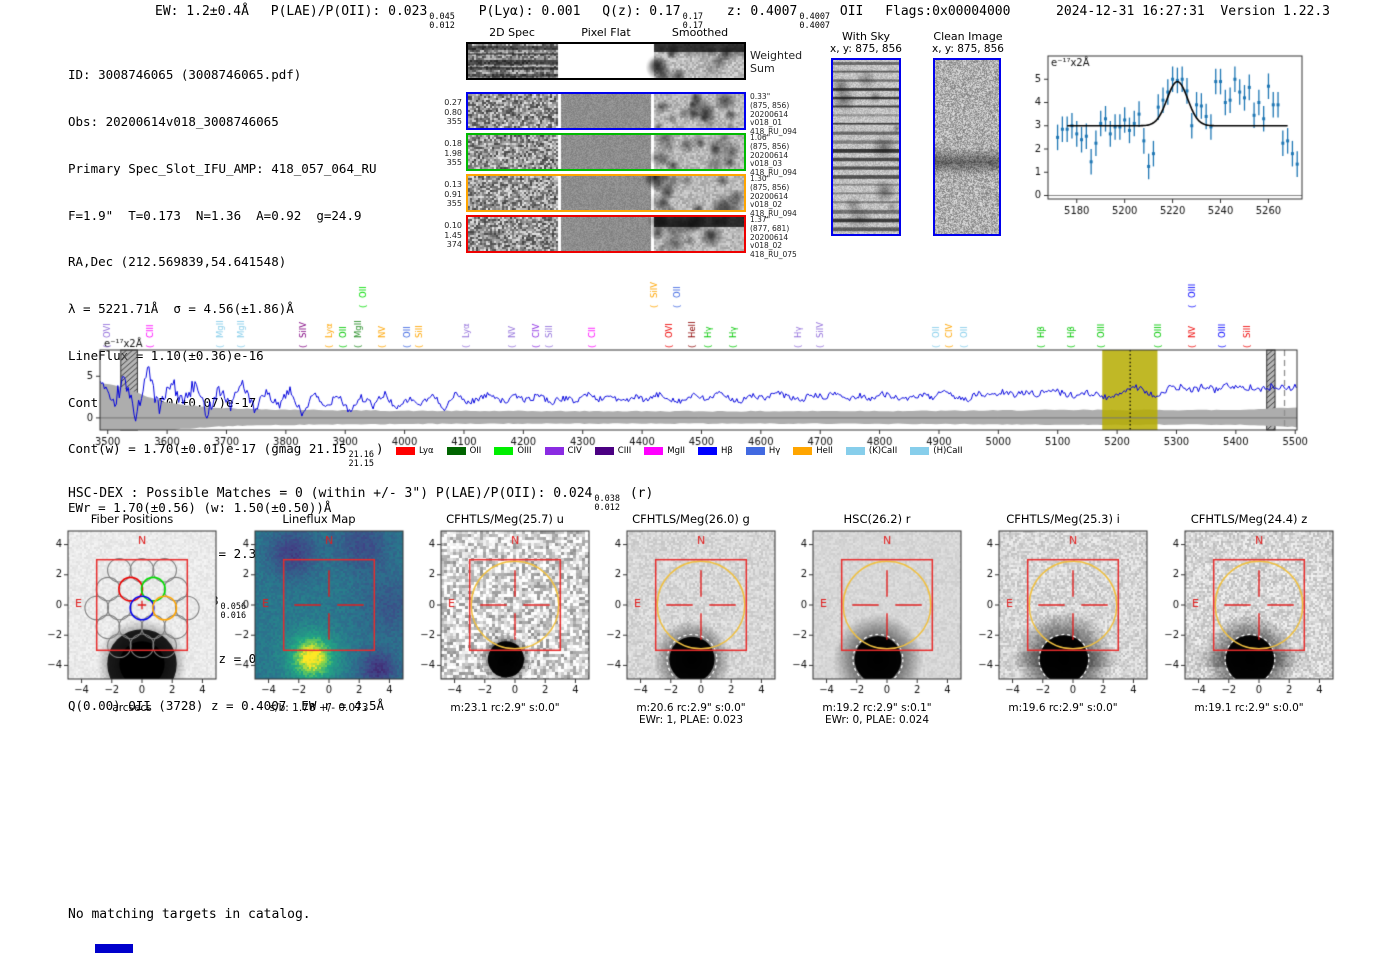 The image size is (1400, 953). I want to click on panel-title: HSC(26.2) r, so click(877, 519).